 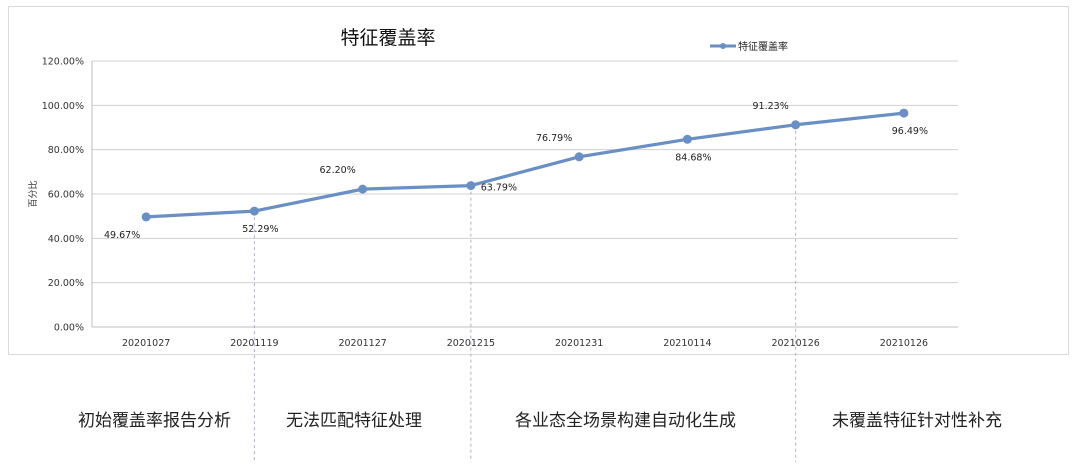 I want to click on phase-label-4: 未覆盖特征针对性补充, so click(x=917, y=421).